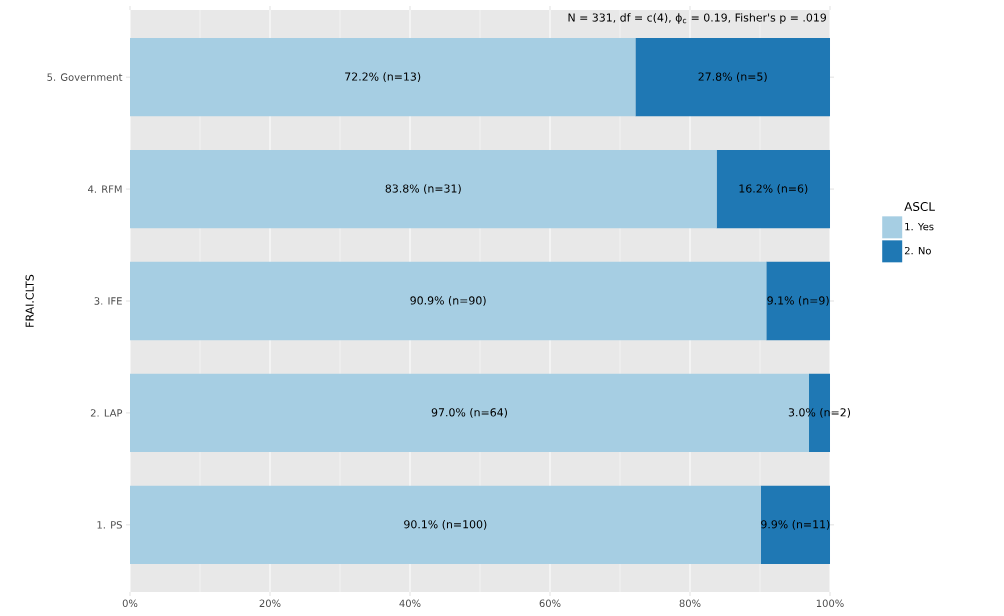  I want to click on y-tick-label: 4. RFM, so click(105, 189).